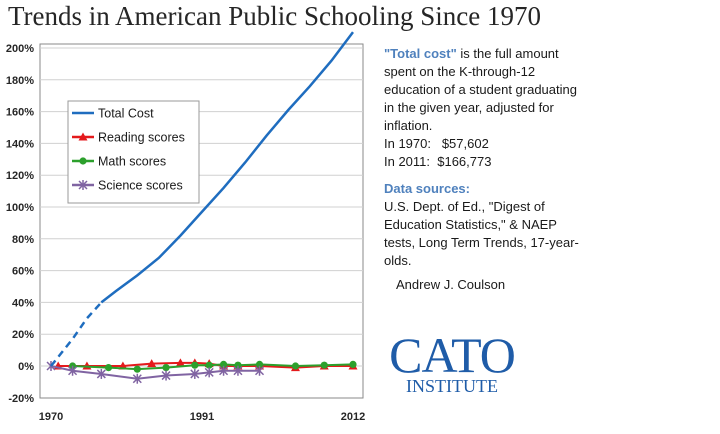 The image size is (720, 434). Describe the element at coordinates (436, 143) in the screenshot. I see `cost-1970: In 1970: $57,602` at that location.